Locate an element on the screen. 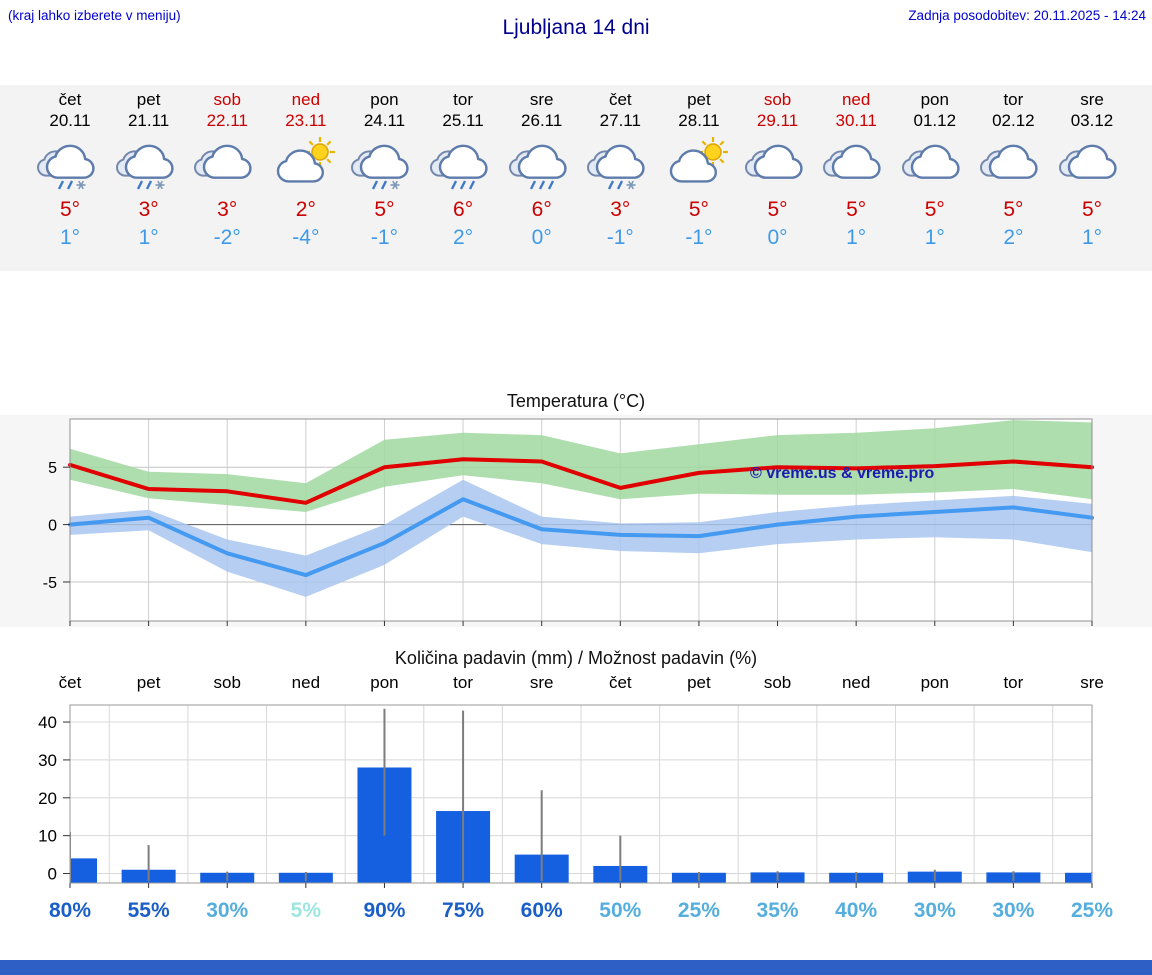 This screenshot has height=975, width=1152. precip-probability: 60% is located at coordinates (541, 910).